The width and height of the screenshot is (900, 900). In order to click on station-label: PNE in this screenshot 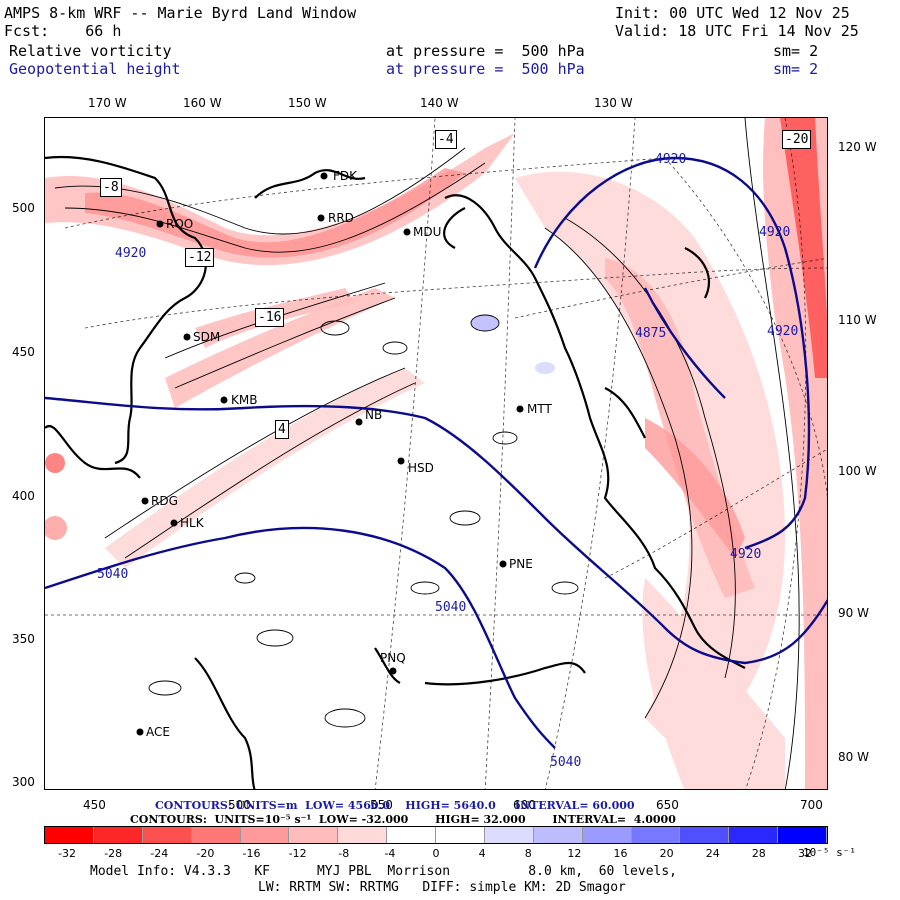, I will do `click(521, 564)`.